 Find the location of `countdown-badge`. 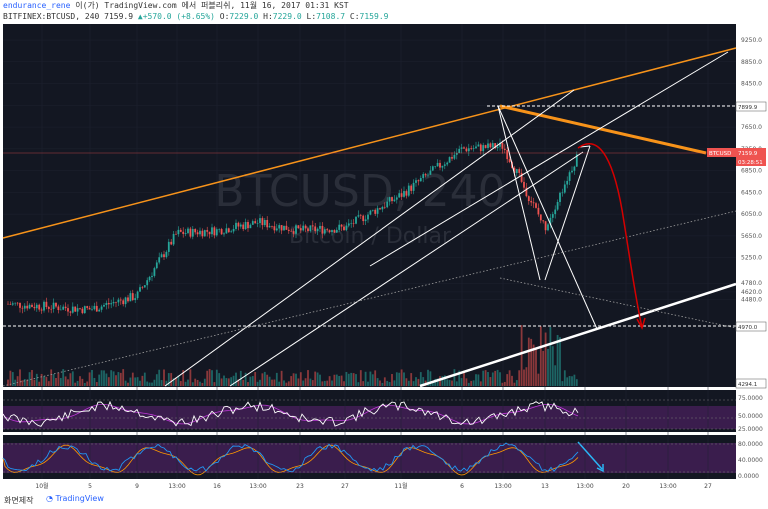

countdown-badge is located at coordinates (751, 161).